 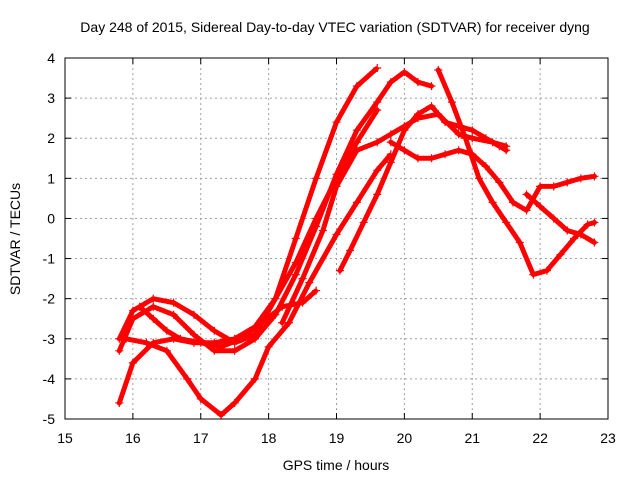 I want to click on y-tick-label: -2, so click(x=49, y=299).